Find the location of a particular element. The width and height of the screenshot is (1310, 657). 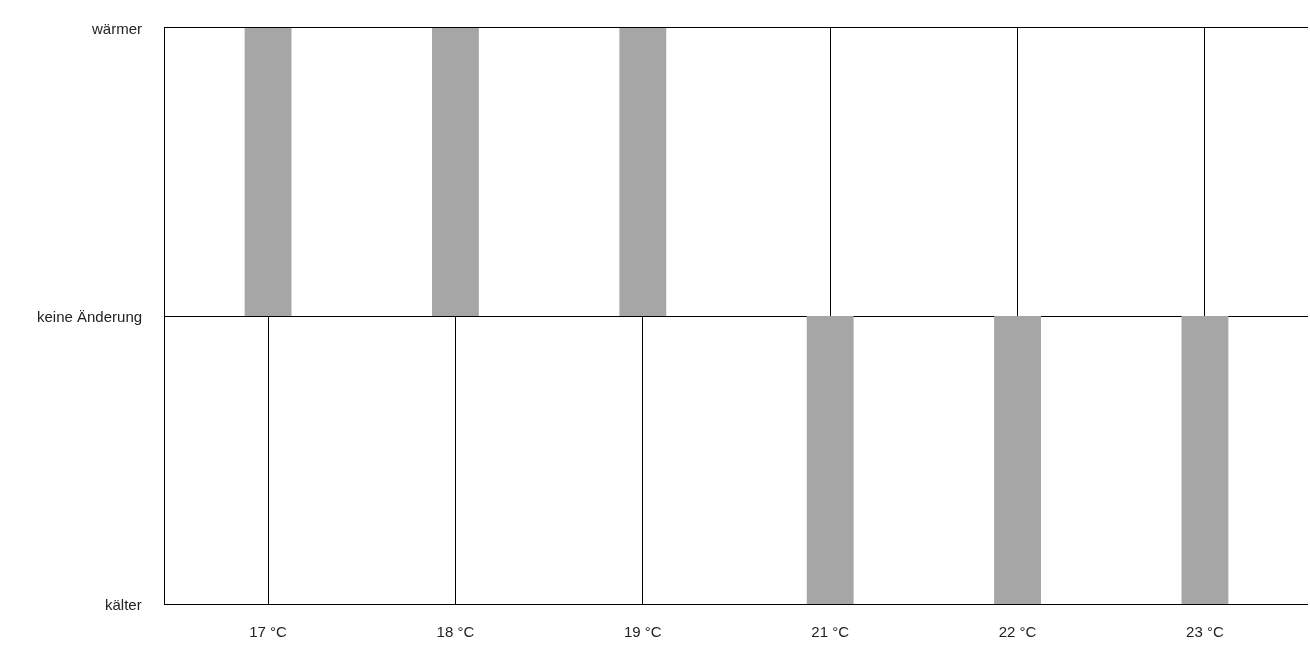

text: keine Änderung is located at coordinates (90, 316).